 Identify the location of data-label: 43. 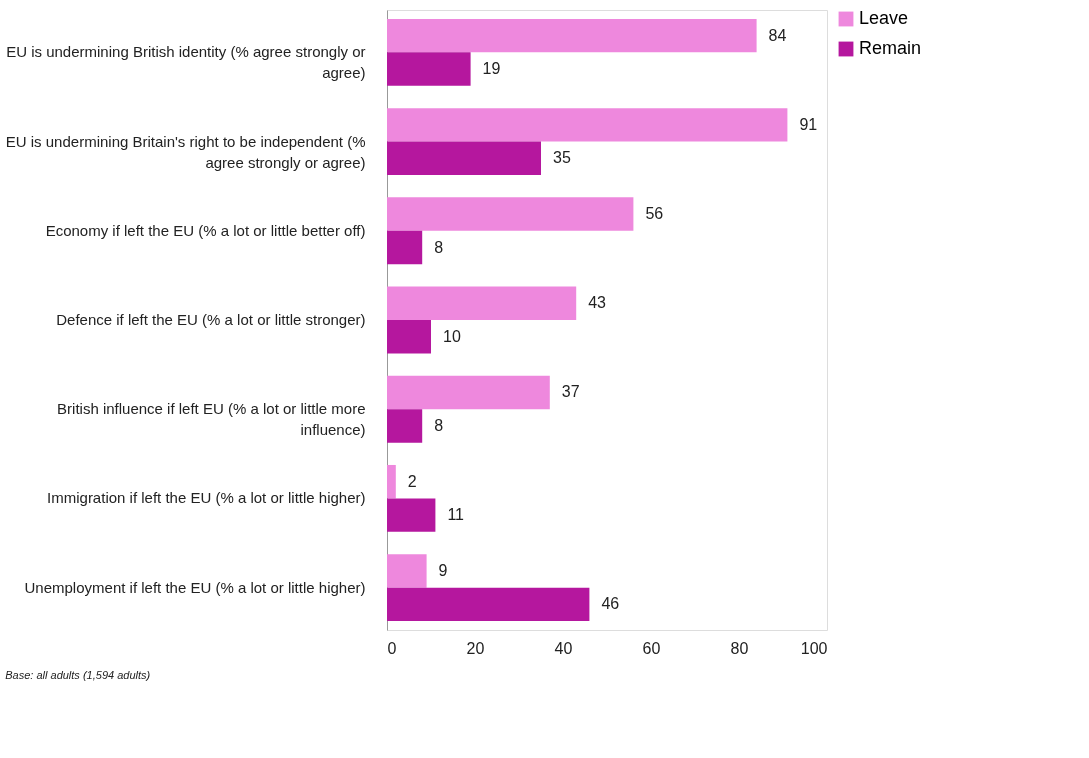
(597, 303).